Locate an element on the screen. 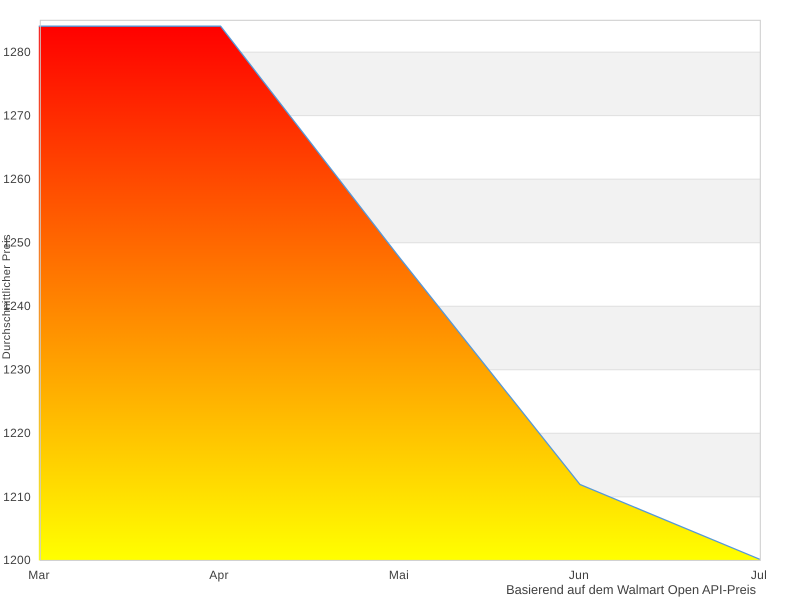  svg-text: 1230 is located at coordinates (17, 370).